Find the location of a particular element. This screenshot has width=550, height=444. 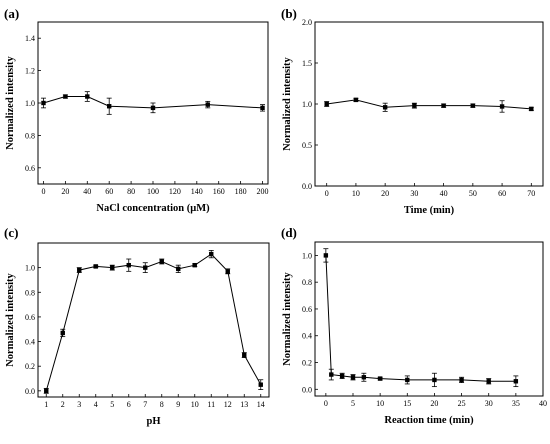

y-tick-label: 1.2 is located at coordinates (30, 71).